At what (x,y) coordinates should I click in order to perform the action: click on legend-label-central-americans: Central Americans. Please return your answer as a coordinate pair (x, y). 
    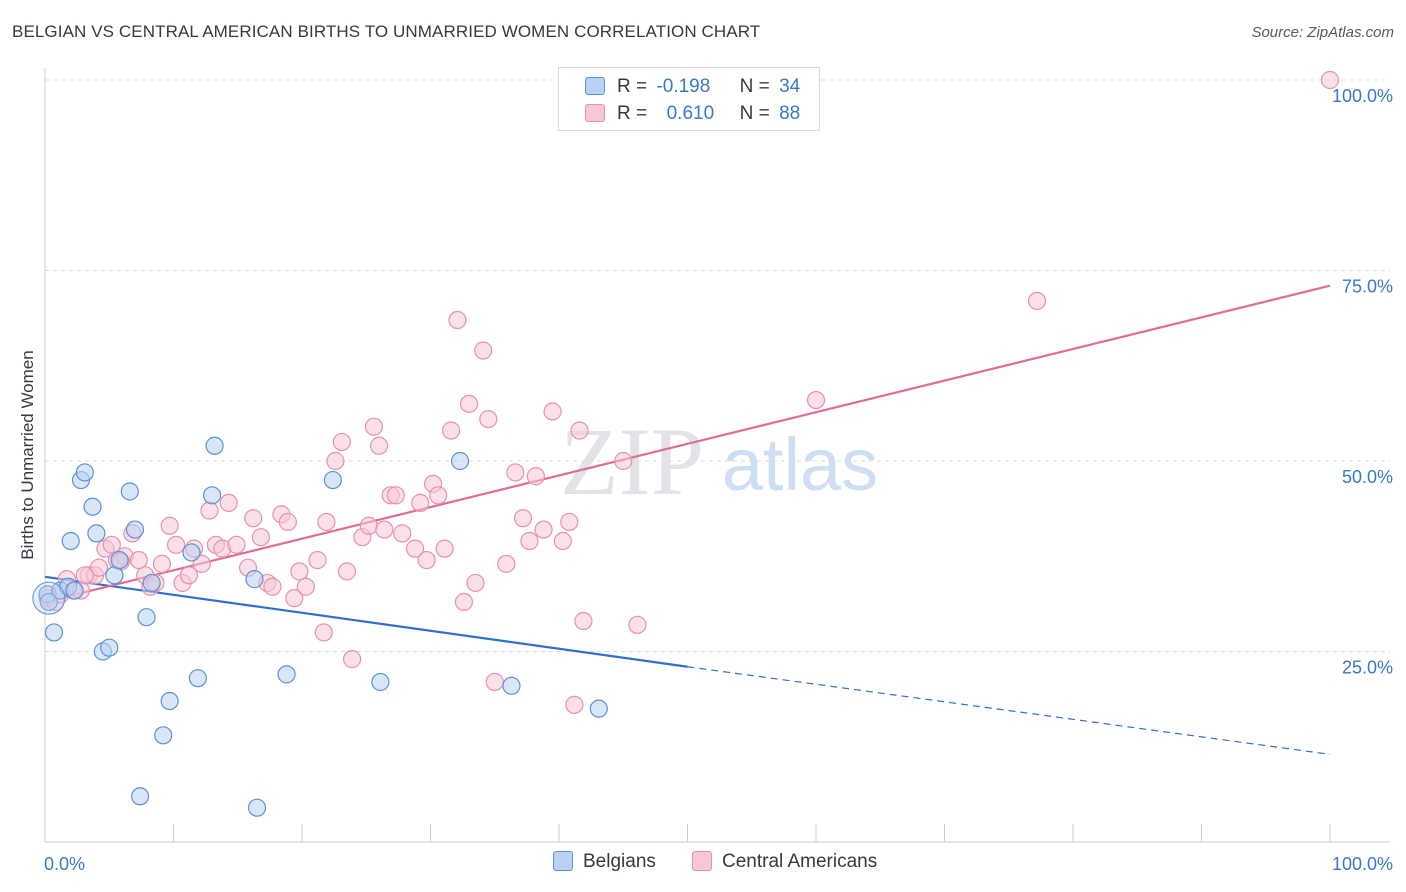
    Looking at the image, I should click on (800, 861).